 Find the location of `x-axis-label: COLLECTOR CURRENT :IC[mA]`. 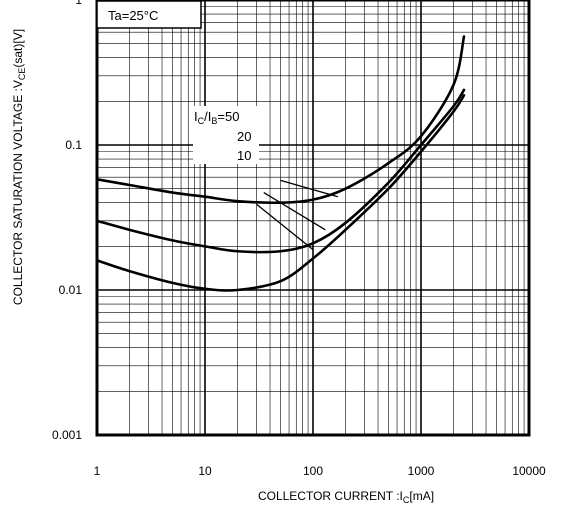

x-axis-label: COLLECTOR CURRENT :IC[mA] is located at coordinates (346, 497).